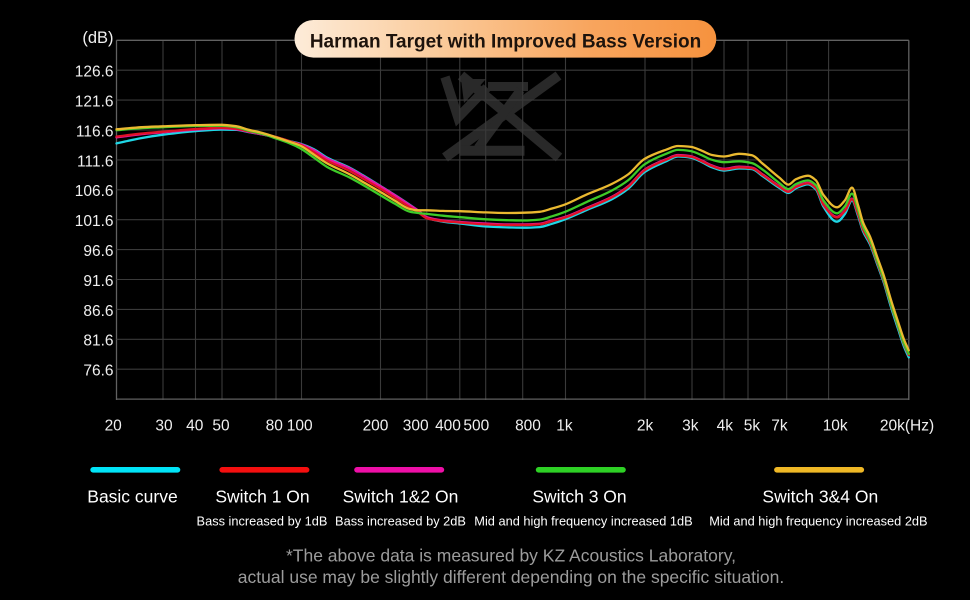 The width and height of the screenshot is (970, 600). What do you see at coordinates (300, 426) in the screenshot?
I see `svg-text: 100` at bounding box center [300, 426].